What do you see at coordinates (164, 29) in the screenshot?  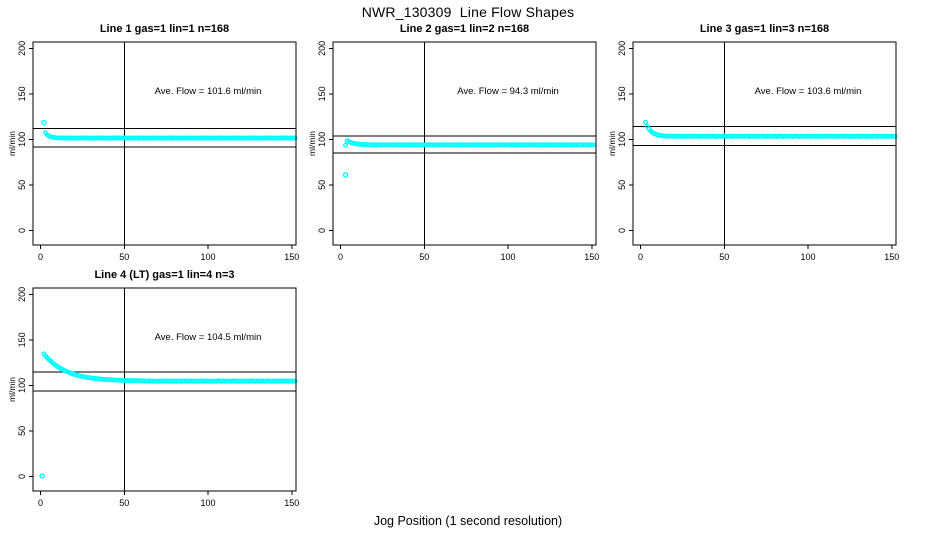 I see `panel-title: Line 1 gas=1 lin=1 n=168` at bounding box center [164, 29].